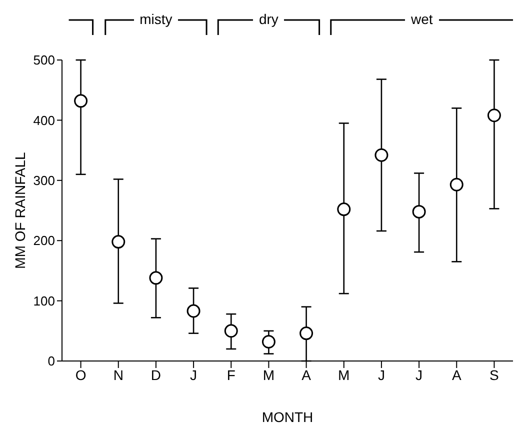 The height and width of the screenshot is (431, 518). What do you see at coordinates (118, 374) in the screenshot?
I see `x-tick-label: N` at bounding box center [118, 374].